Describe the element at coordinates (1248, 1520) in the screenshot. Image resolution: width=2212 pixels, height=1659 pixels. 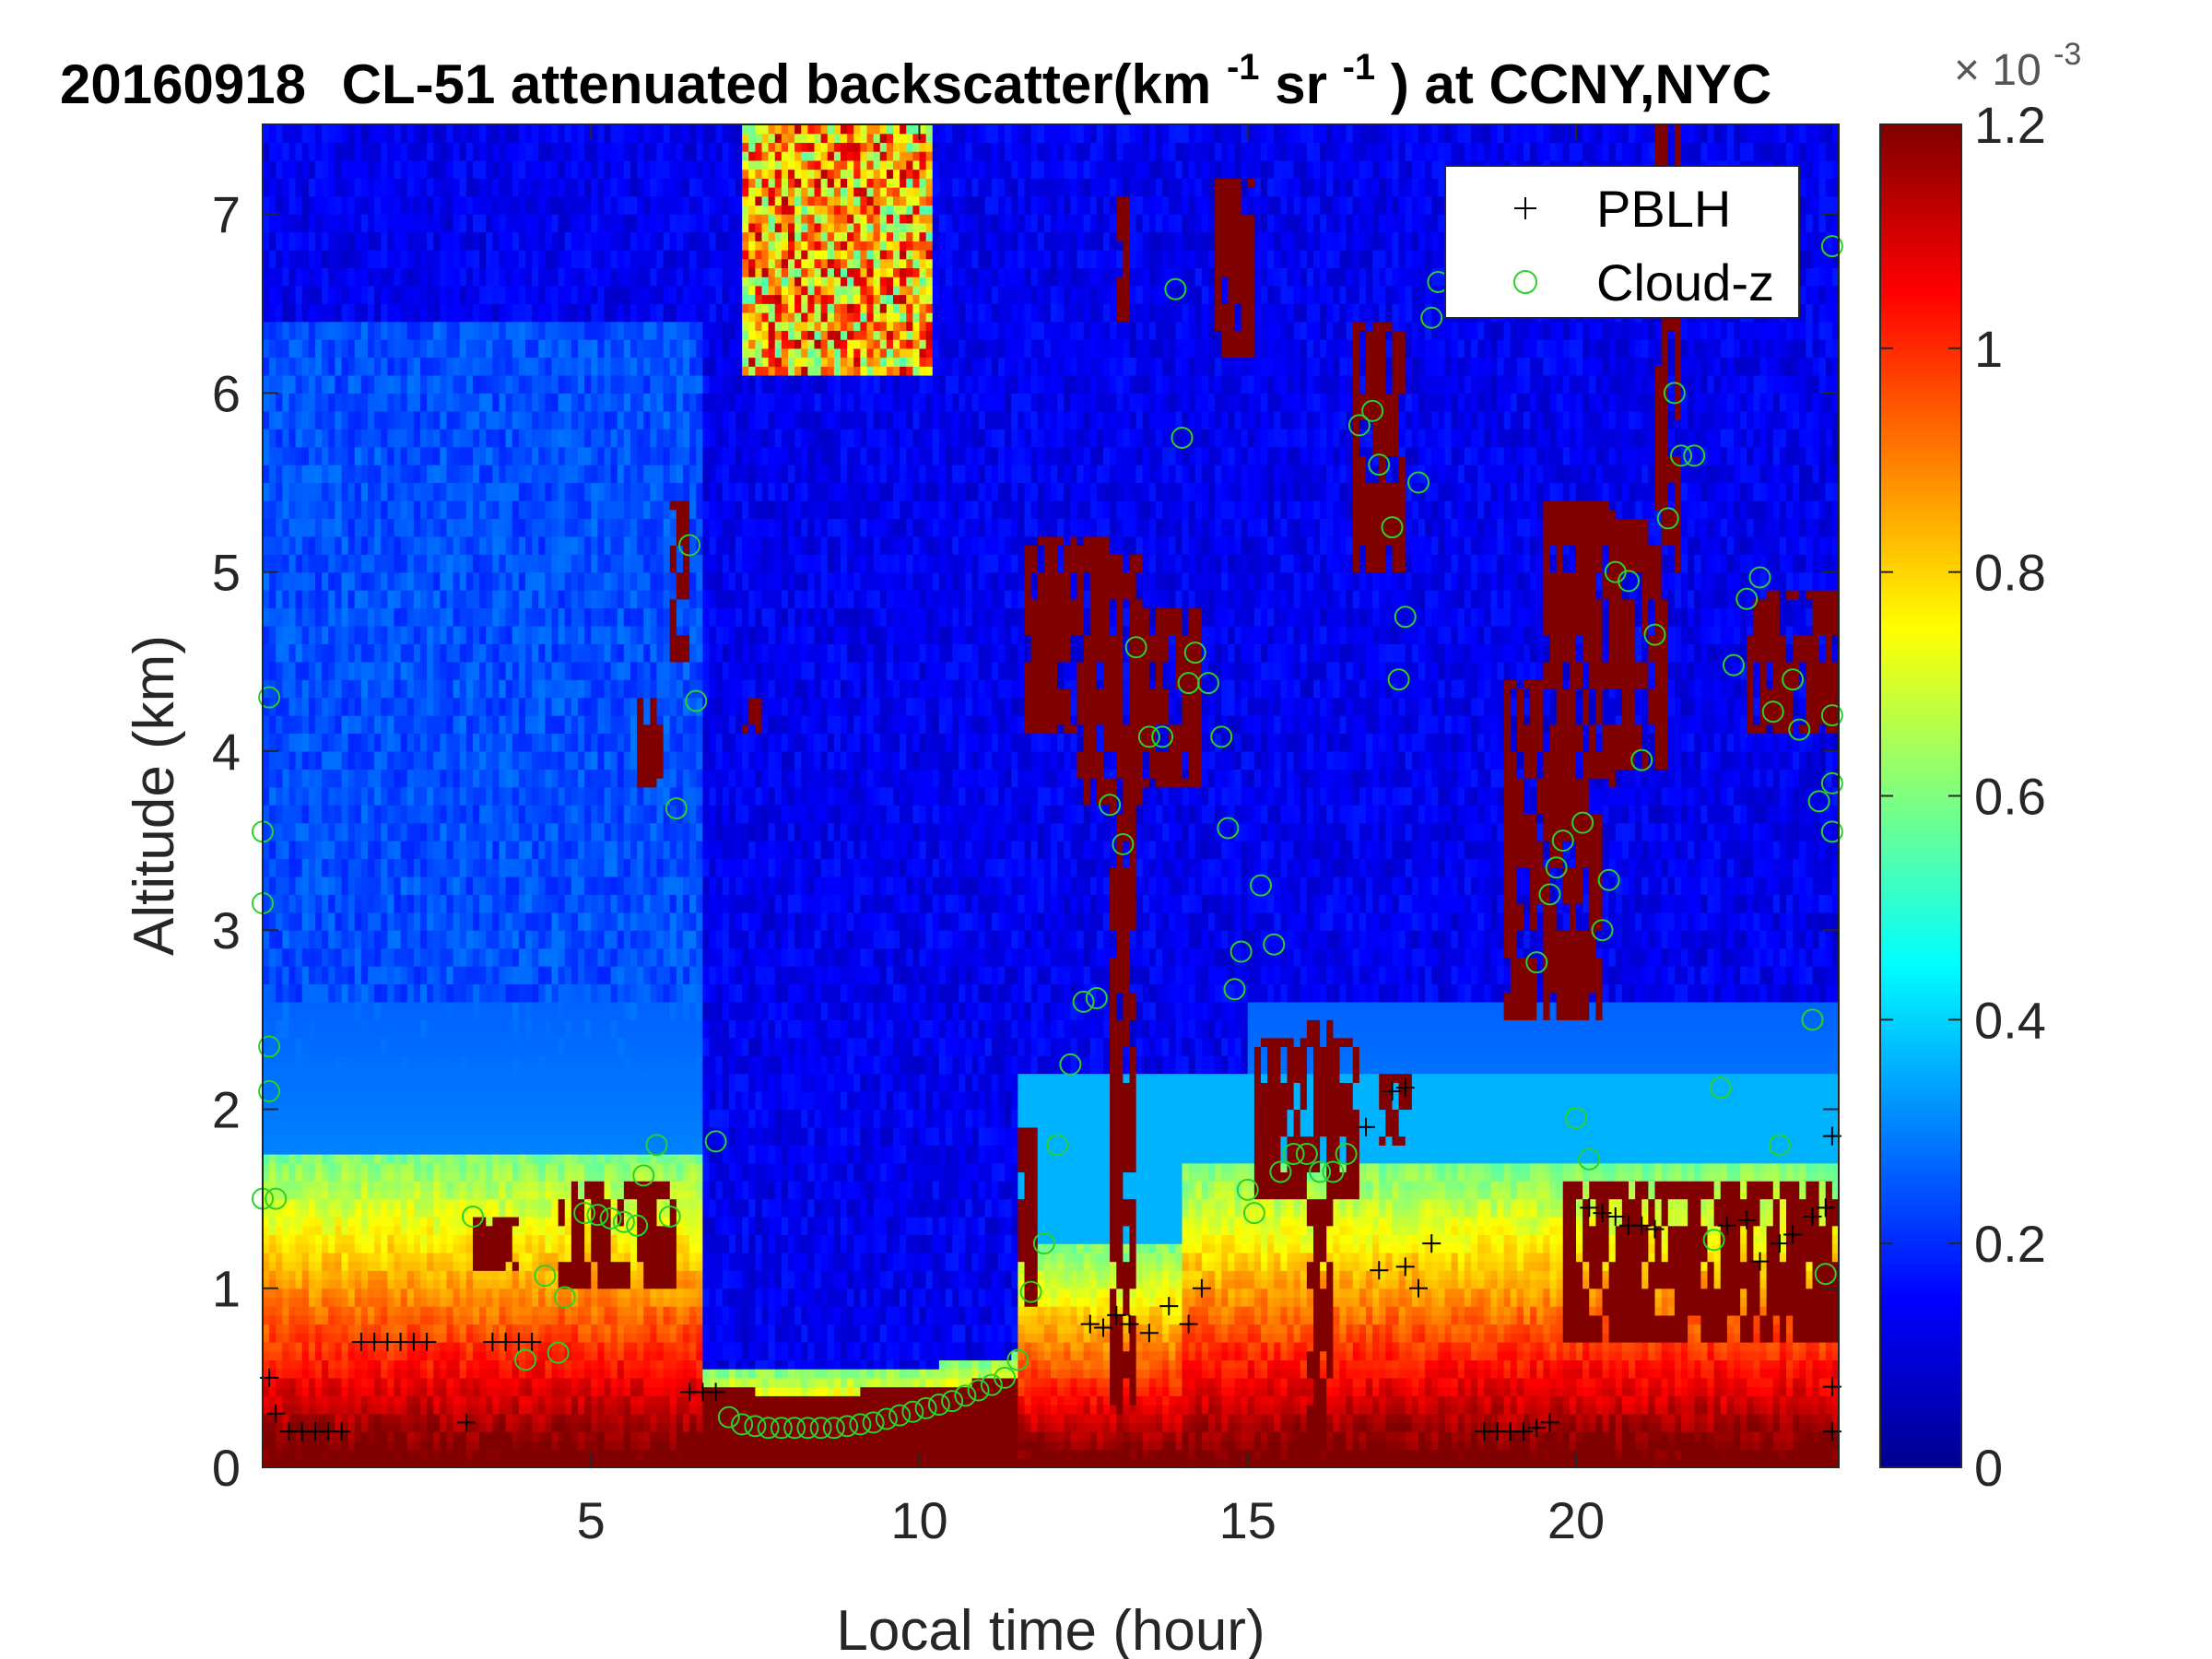
I see `x-tick-label: 15` at that location.